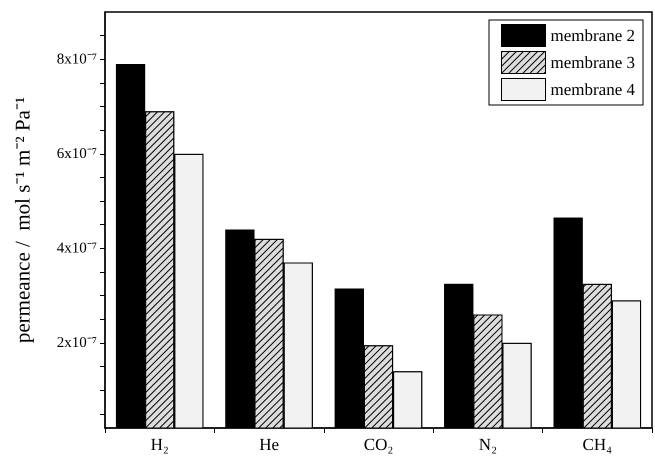  I want to click on y-tick-label: 2x10⁻⁷, so click(76, 342).